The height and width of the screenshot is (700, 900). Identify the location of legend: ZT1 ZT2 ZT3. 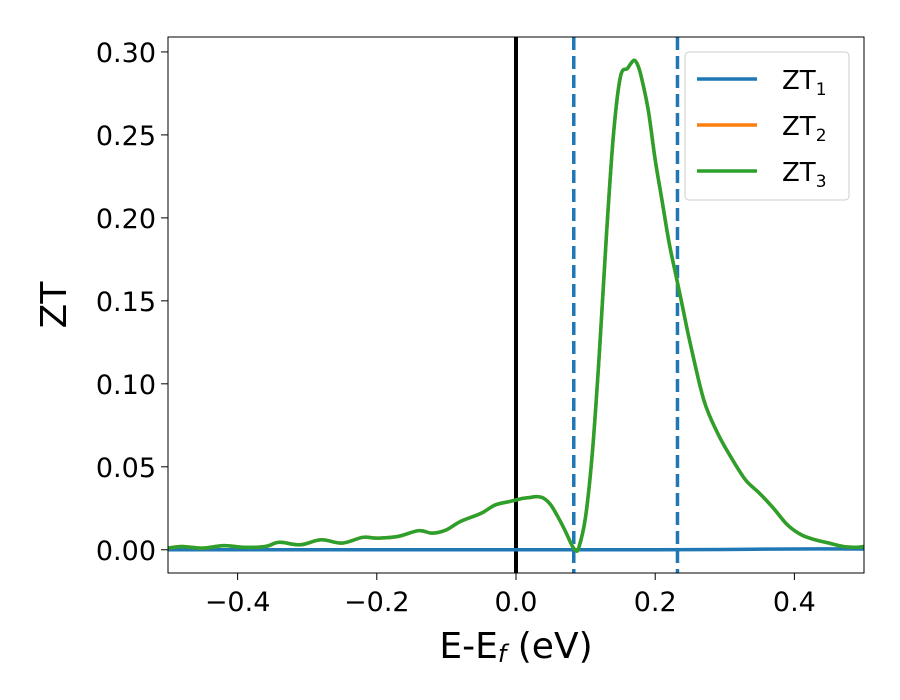
(767, 126).